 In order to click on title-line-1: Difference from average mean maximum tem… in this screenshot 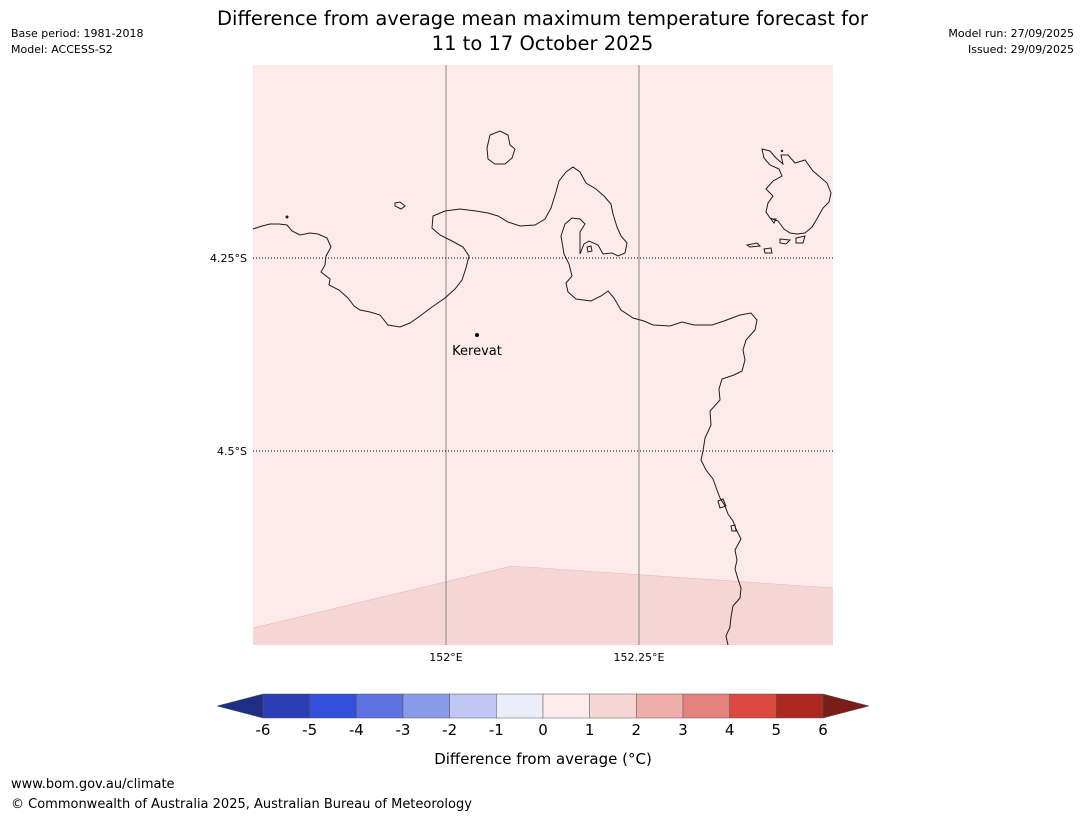, I will do `click(542, 18)`.